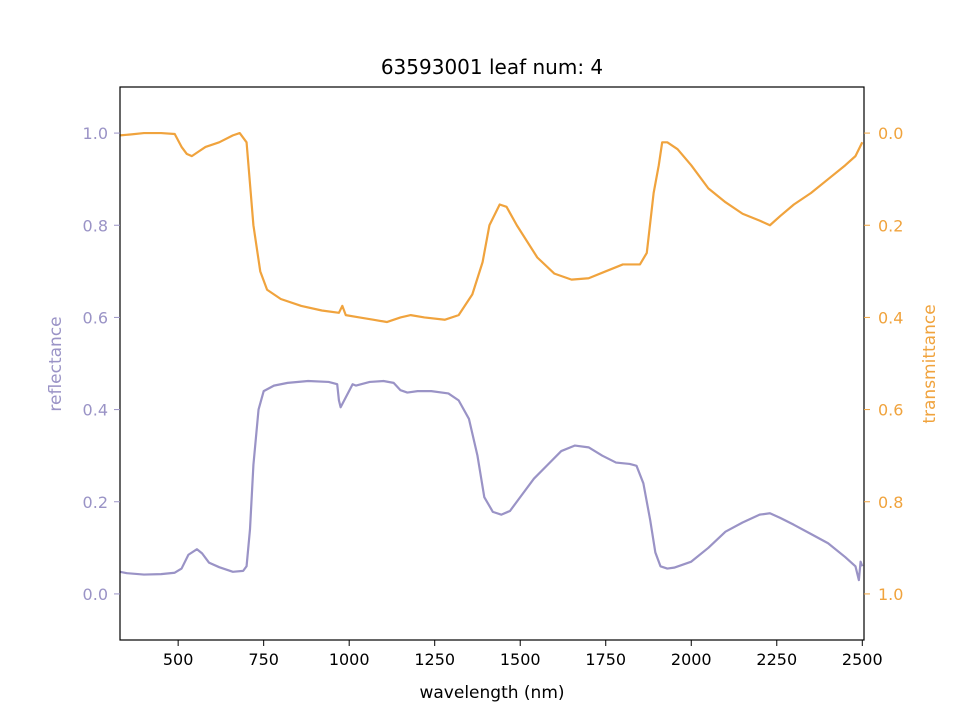  Describe the element at coordinates (605, 659) in the screenshot. I see `x-tick-label: 1750` at that location.